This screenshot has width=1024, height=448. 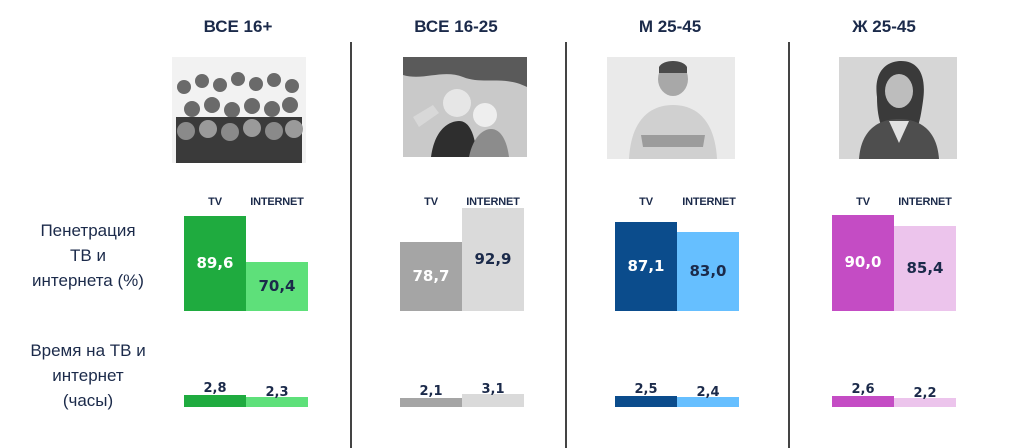 What do you see at coordinates (456, 26) in the screenshot?
I see `segment-title-all16-25: ВСЕ 16-25` at bounding box center [456, 26].